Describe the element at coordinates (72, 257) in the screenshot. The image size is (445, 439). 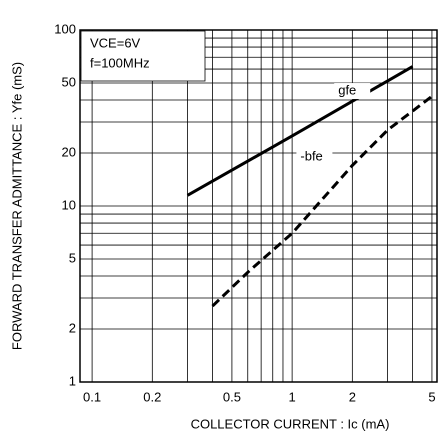
I see `y-tick-label: 5` at that location.